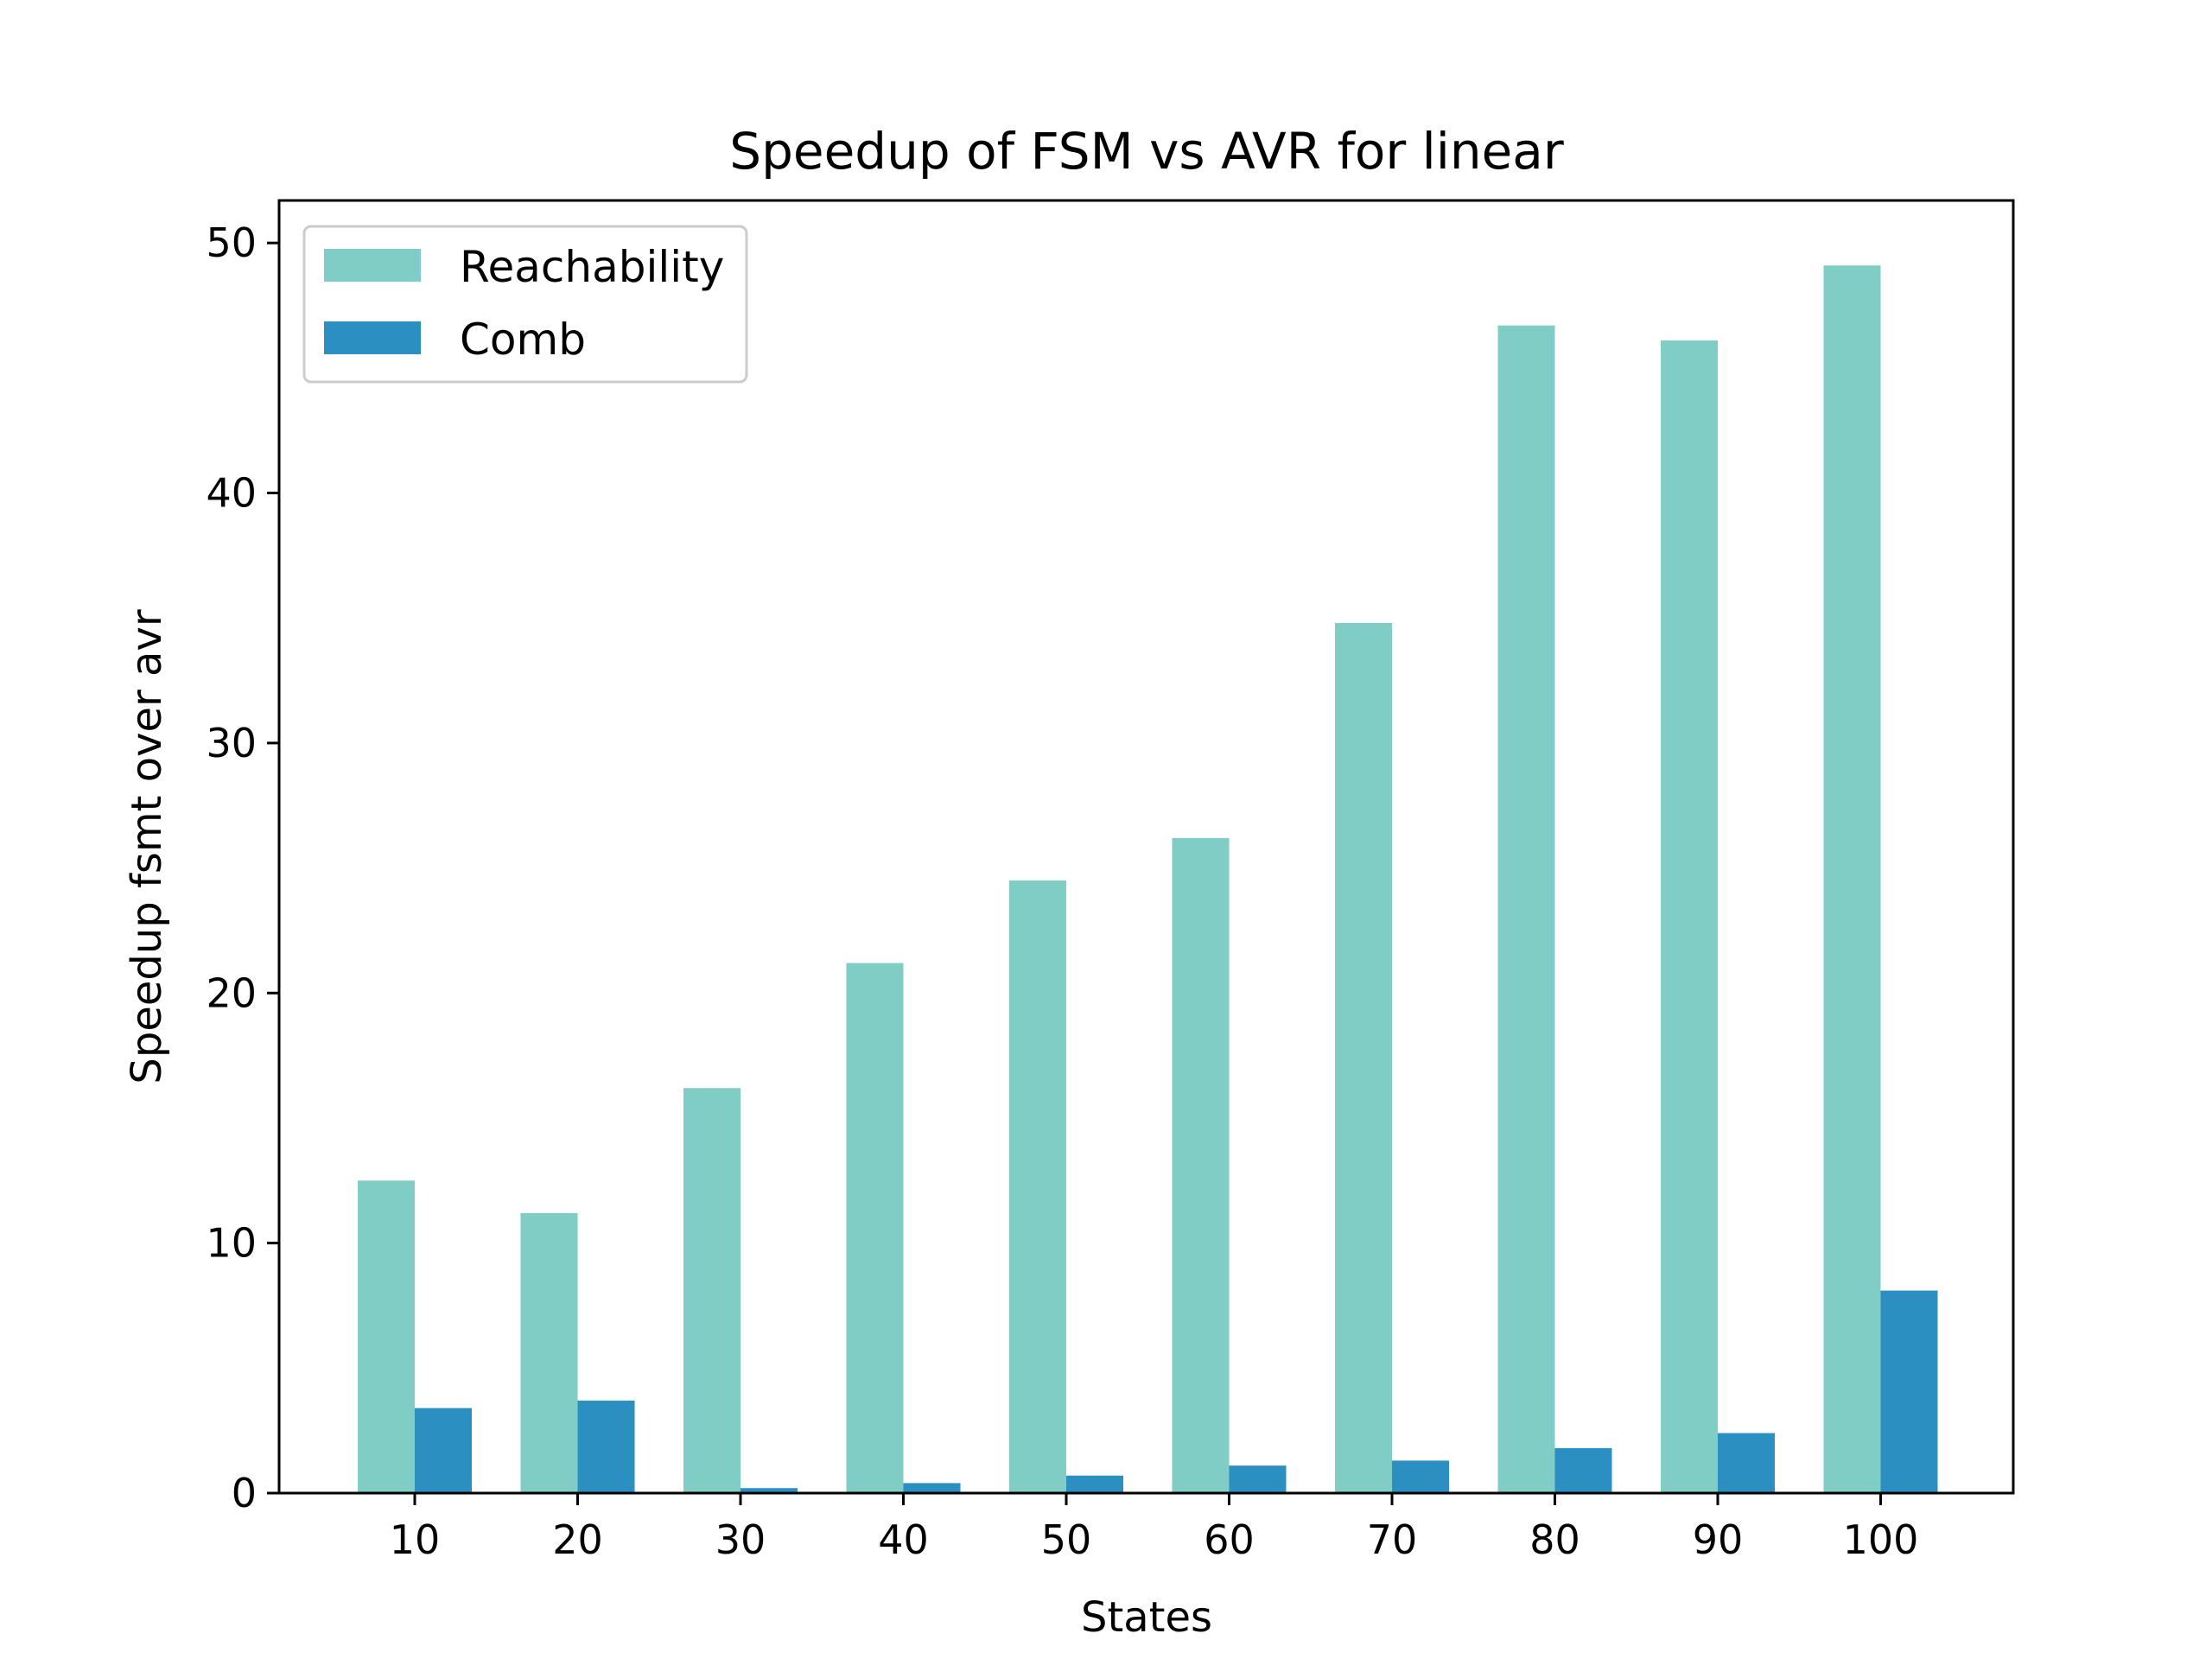  What do you see at coordinates (1146, 151) in the screenshot?
I see `chart-title: Speedup of FSM vs AVR for linear` at bounding box center [1146, 151].